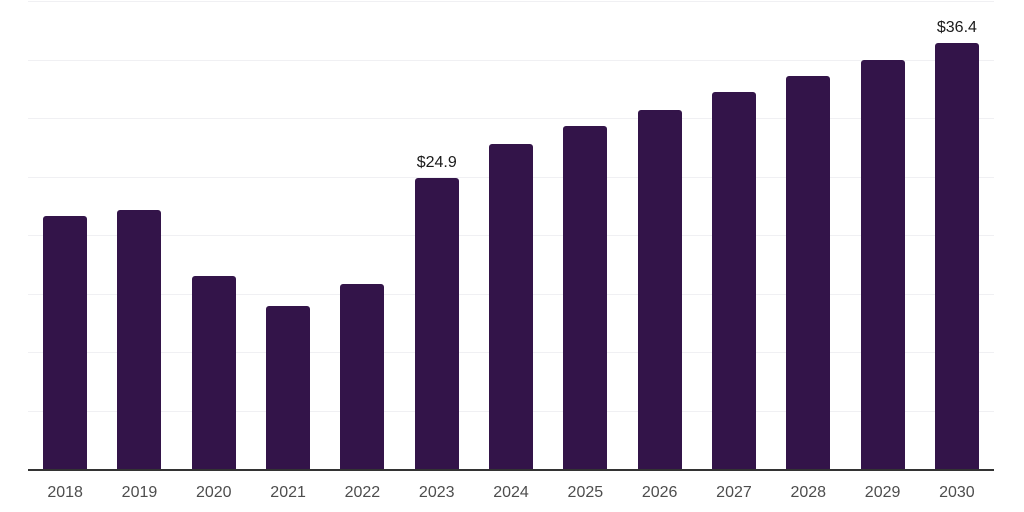  Describe the element at coordinates (288, 387) in the screenshot. I see `bar-2021` at that location.